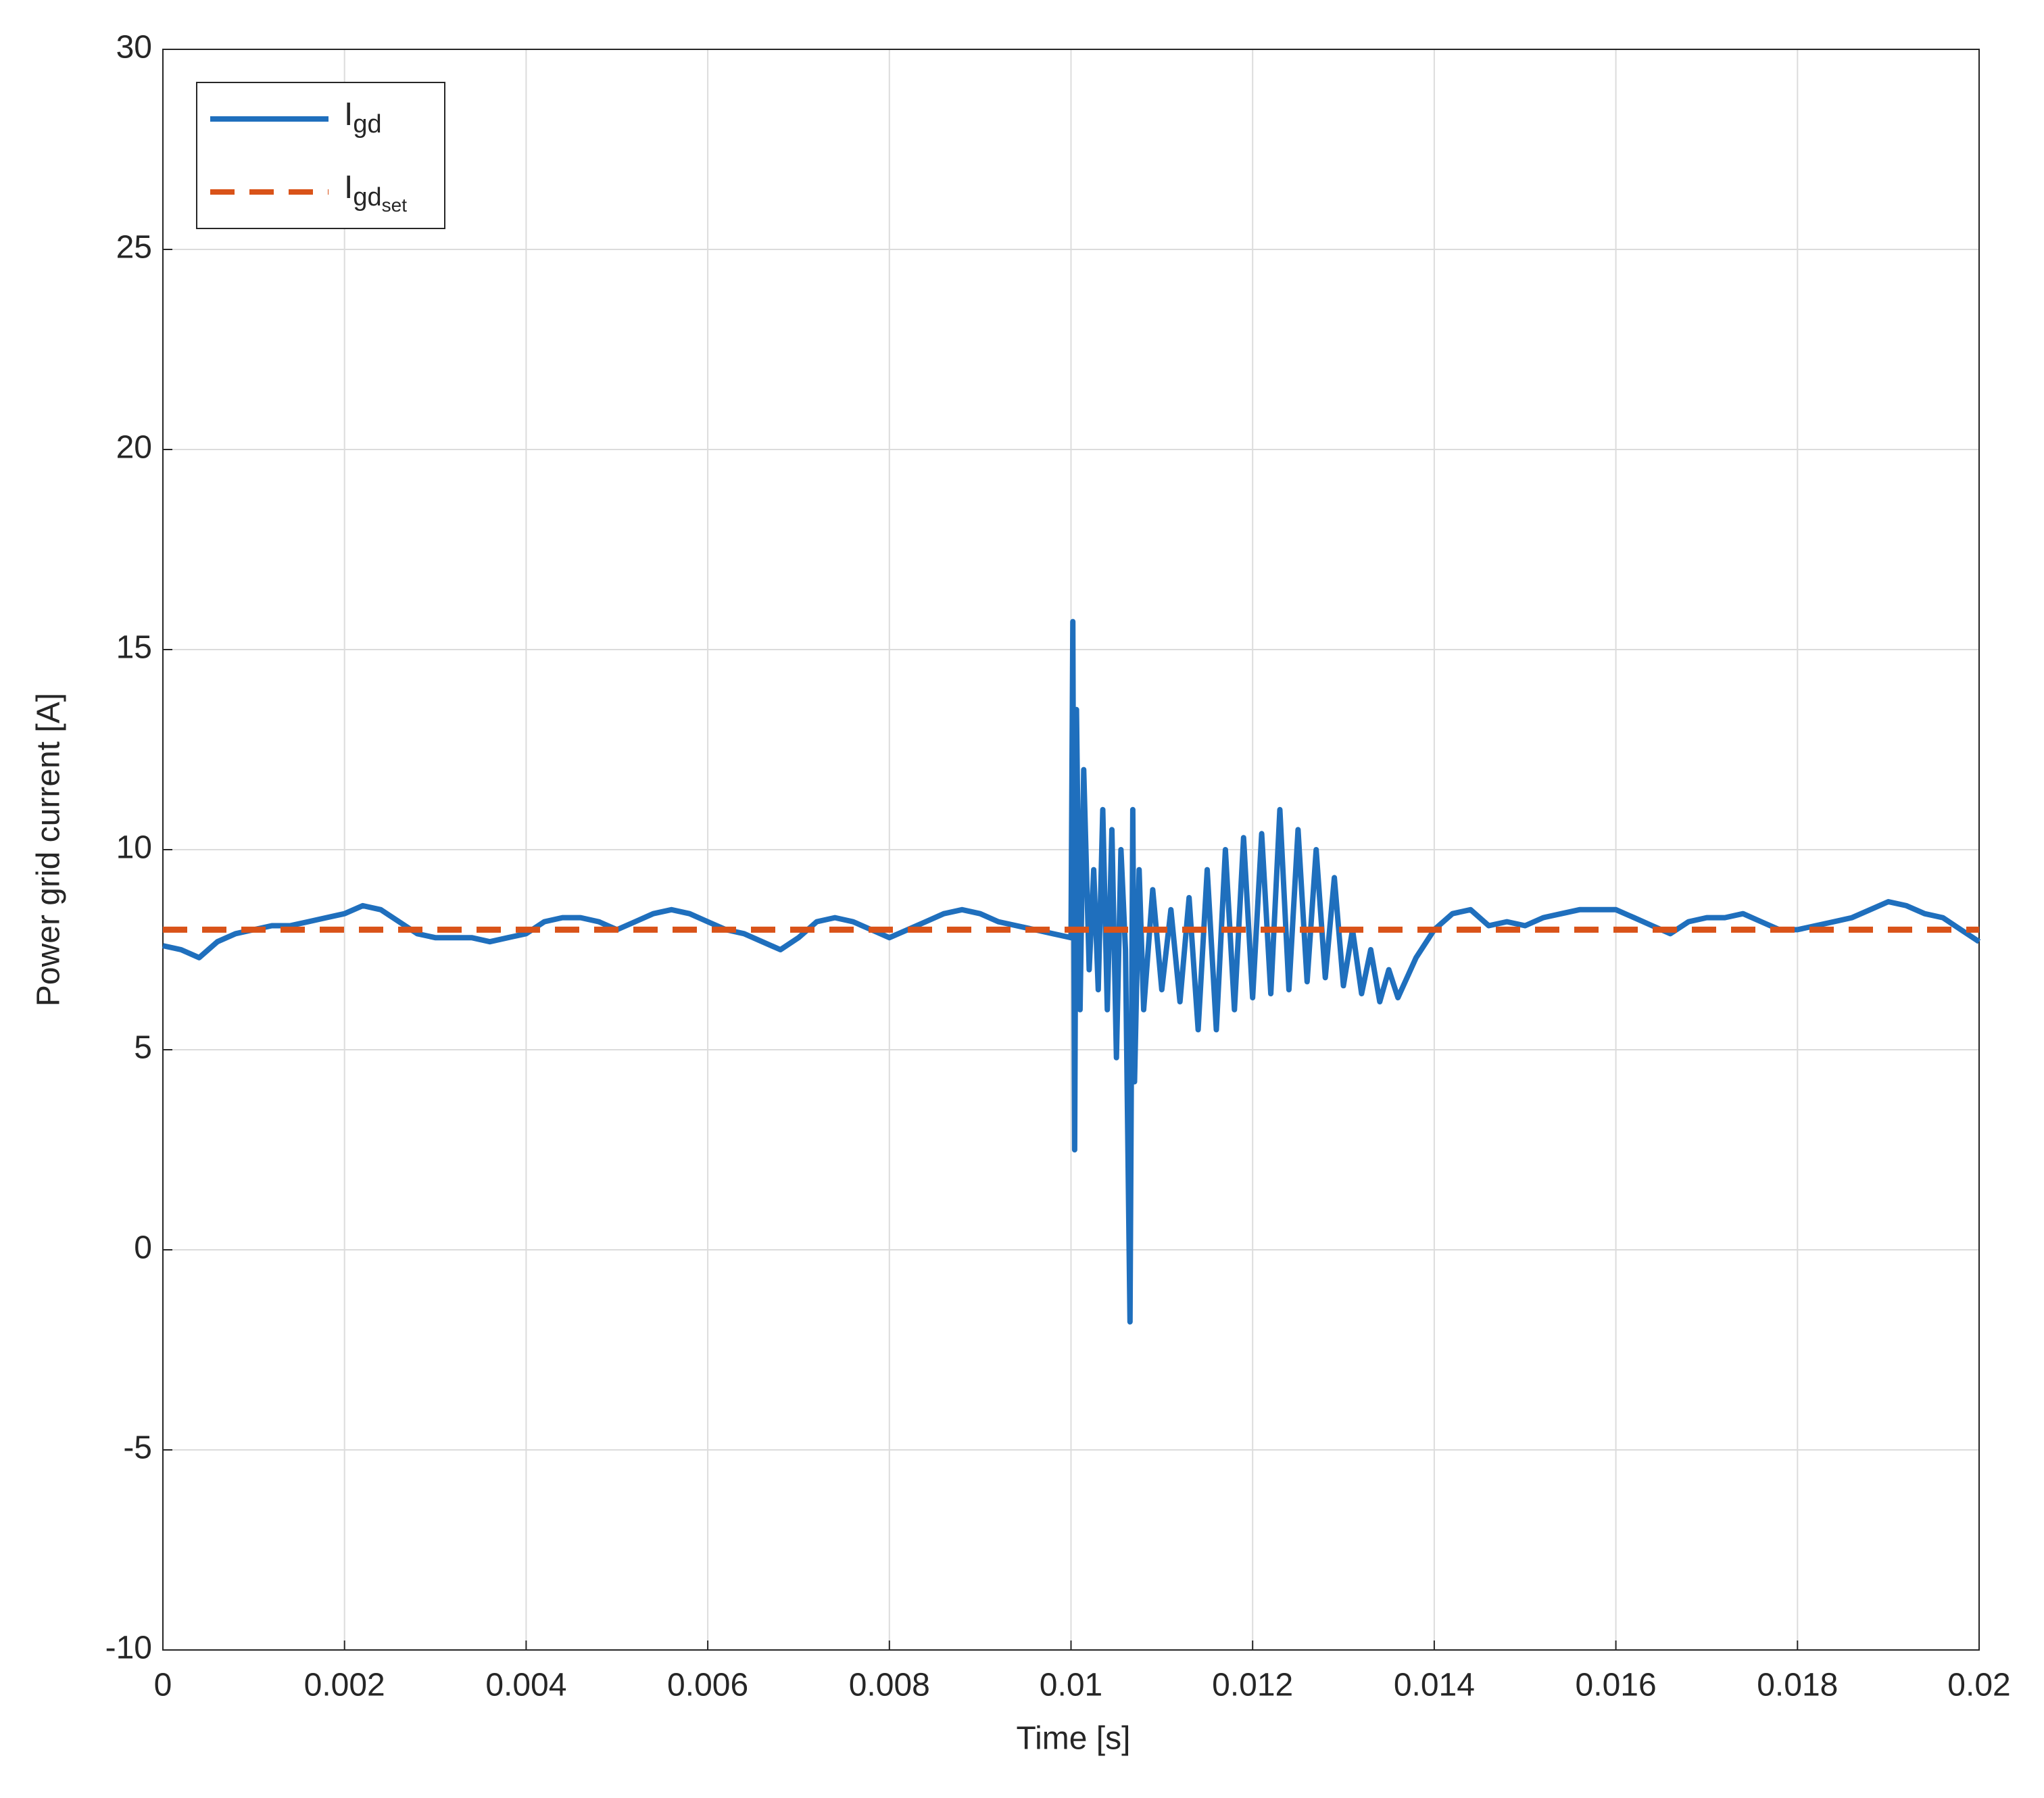 The image size is (2044, 1798). What do you see at coordinates (525, 1685) in the screenshot?
I see `x-tick-label: 0.004` at bounding box center [525, 1685].